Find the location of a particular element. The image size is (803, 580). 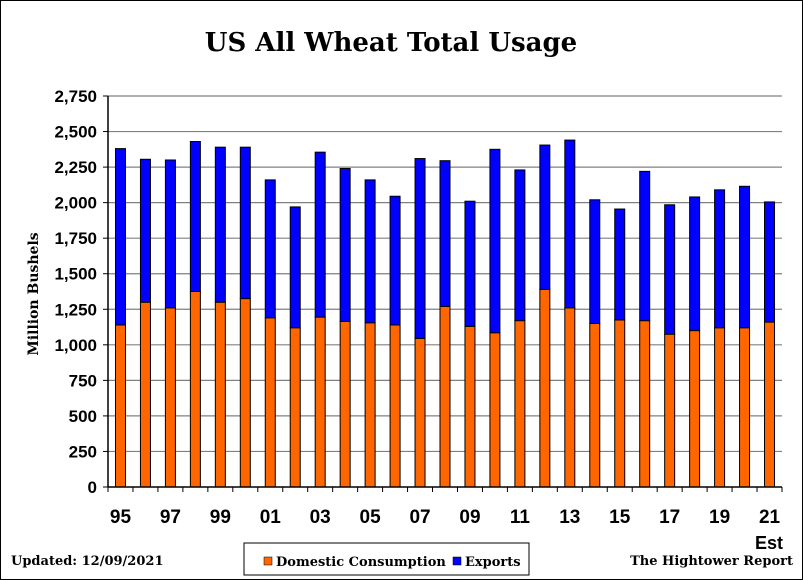

x-tick-labels: 95 97 99 01 03 05 07 09 11 13 15 17 19 21 is located at coordinates (445, 507).